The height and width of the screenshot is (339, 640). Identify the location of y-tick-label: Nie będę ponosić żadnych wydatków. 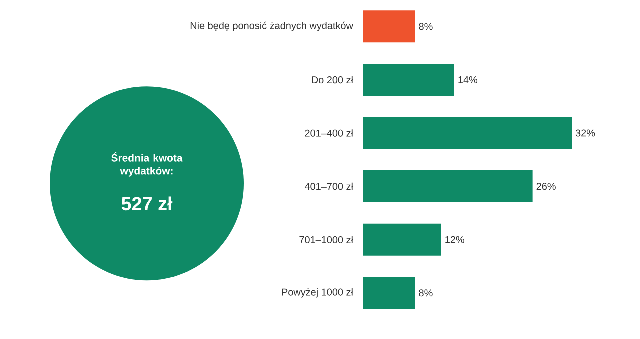
(272, 27).